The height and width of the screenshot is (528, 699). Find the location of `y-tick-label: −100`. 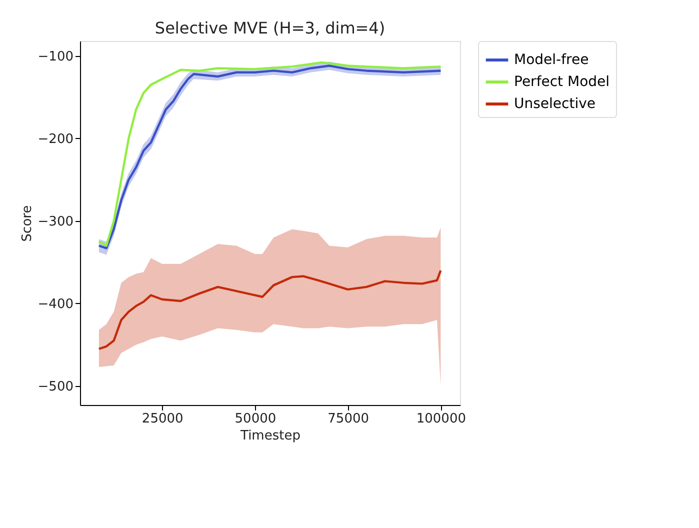

y-tick-label: −100 is located at coordinates (56, 56).